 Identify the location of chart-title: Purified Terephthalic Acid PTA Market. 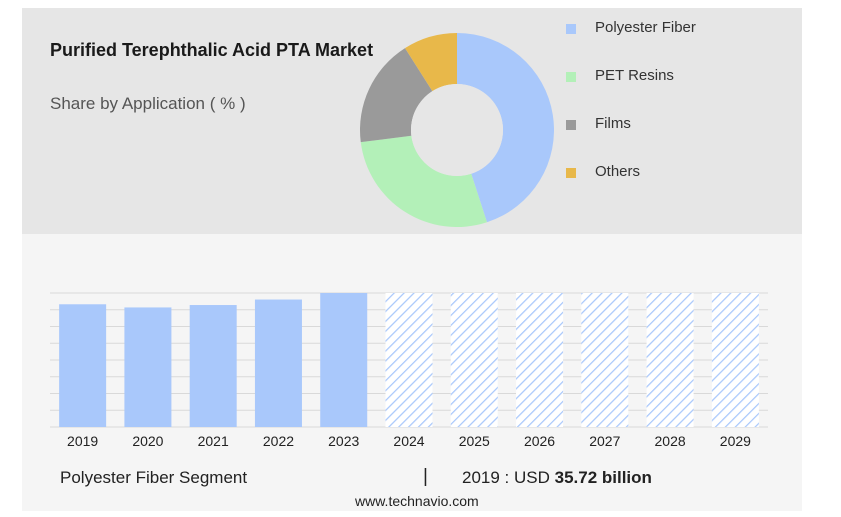
(212, 50).